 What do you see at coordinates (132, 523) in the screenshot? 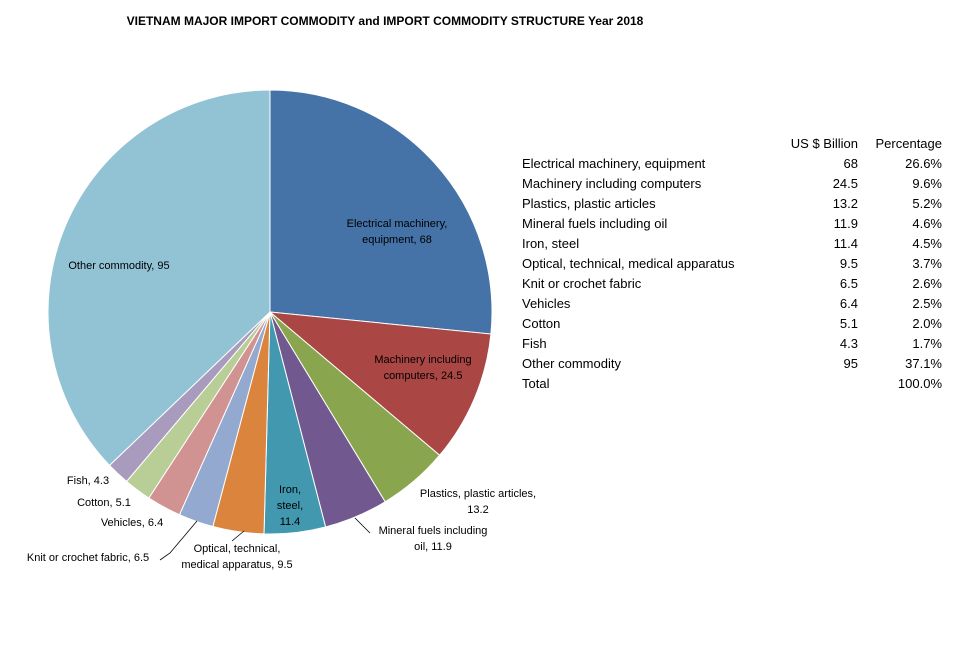
I see `pie-data-label: Vehicles, 6.4` at bounding box center [132, 523].